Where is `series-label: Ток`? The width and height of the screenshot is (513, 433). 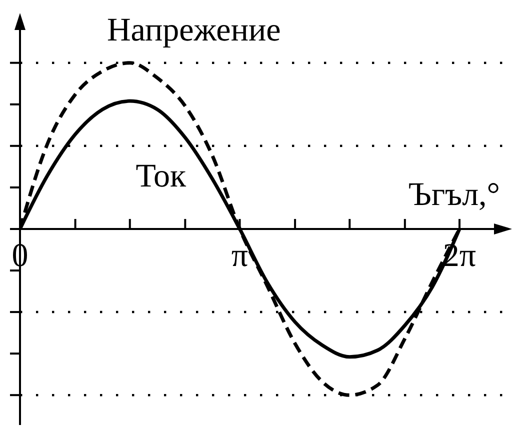
series-label: Ток is located at coordinates (161, 176).